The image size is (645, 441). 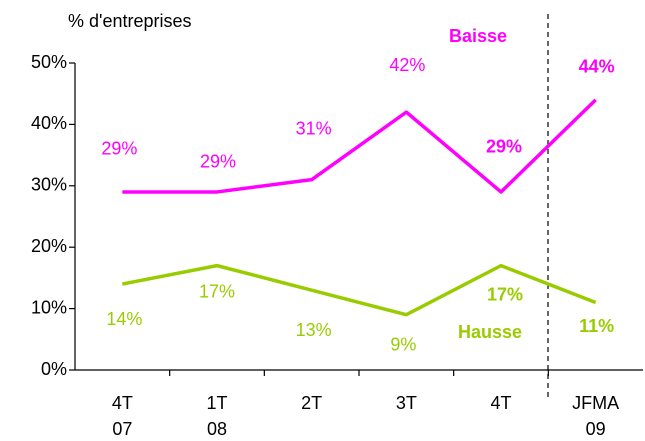 What do you see at coordinates (403, 344) in the screenshot?
I see `value-label: 9%` at bounding box center [403, 344].